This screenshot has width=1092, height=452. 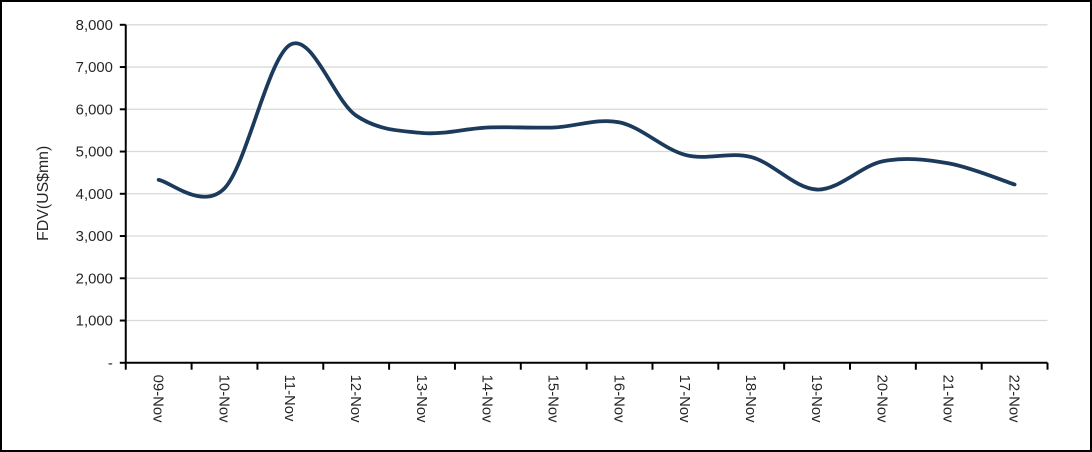 What do you see at coordinates (553, 399) in the screenshot?
I see `x-tick-label: 15-Nov` at bounding box center [553, 399].